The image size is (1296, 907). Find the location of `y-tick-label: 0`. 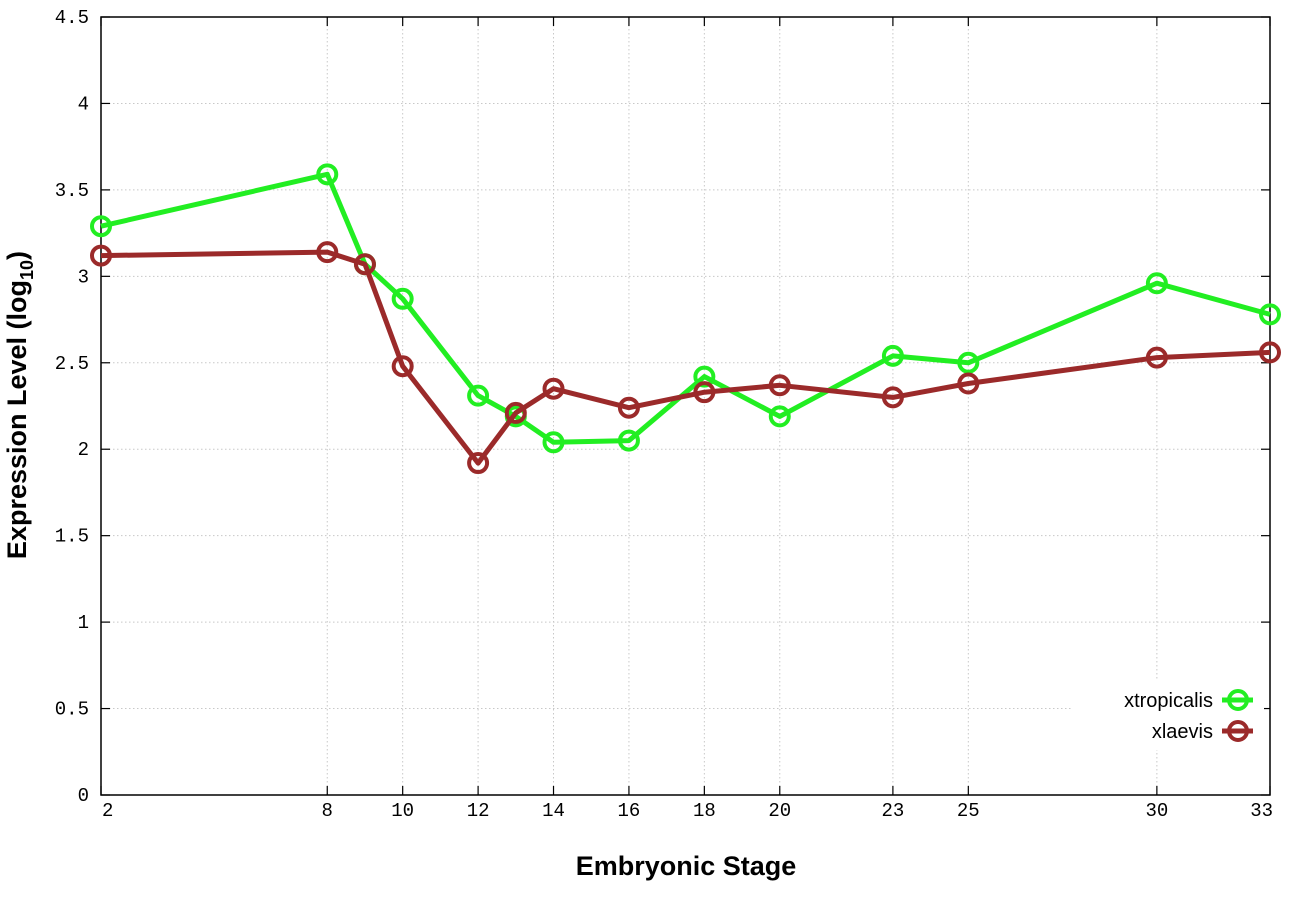

y-tick-label: 0 is located at coordinates (83, 796).